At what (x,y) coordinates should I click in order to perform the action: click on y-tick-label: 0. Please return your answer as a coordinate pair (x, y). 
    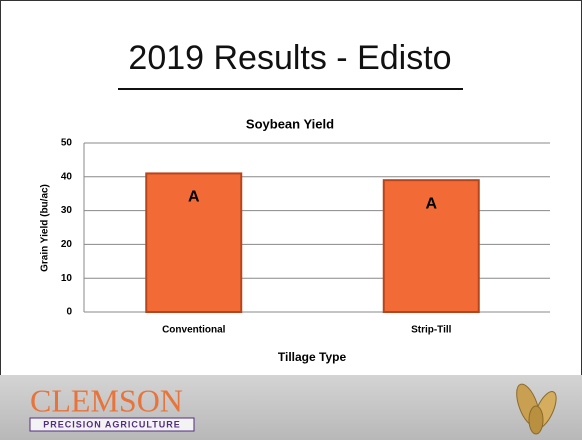
    Looking at the image, I should click on (69, 312).